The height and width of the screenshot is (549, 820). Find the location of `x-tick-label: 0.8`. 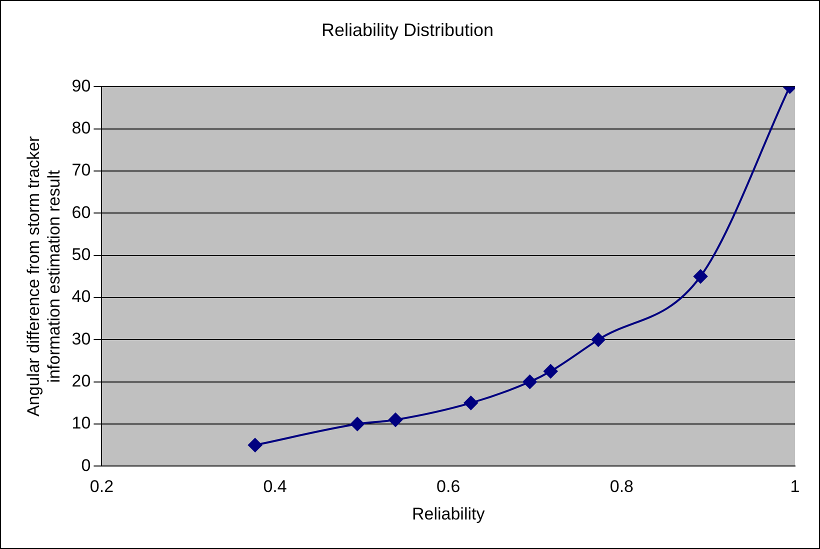

x-tick-label: 0.8 is located at coordinates (622, 486).